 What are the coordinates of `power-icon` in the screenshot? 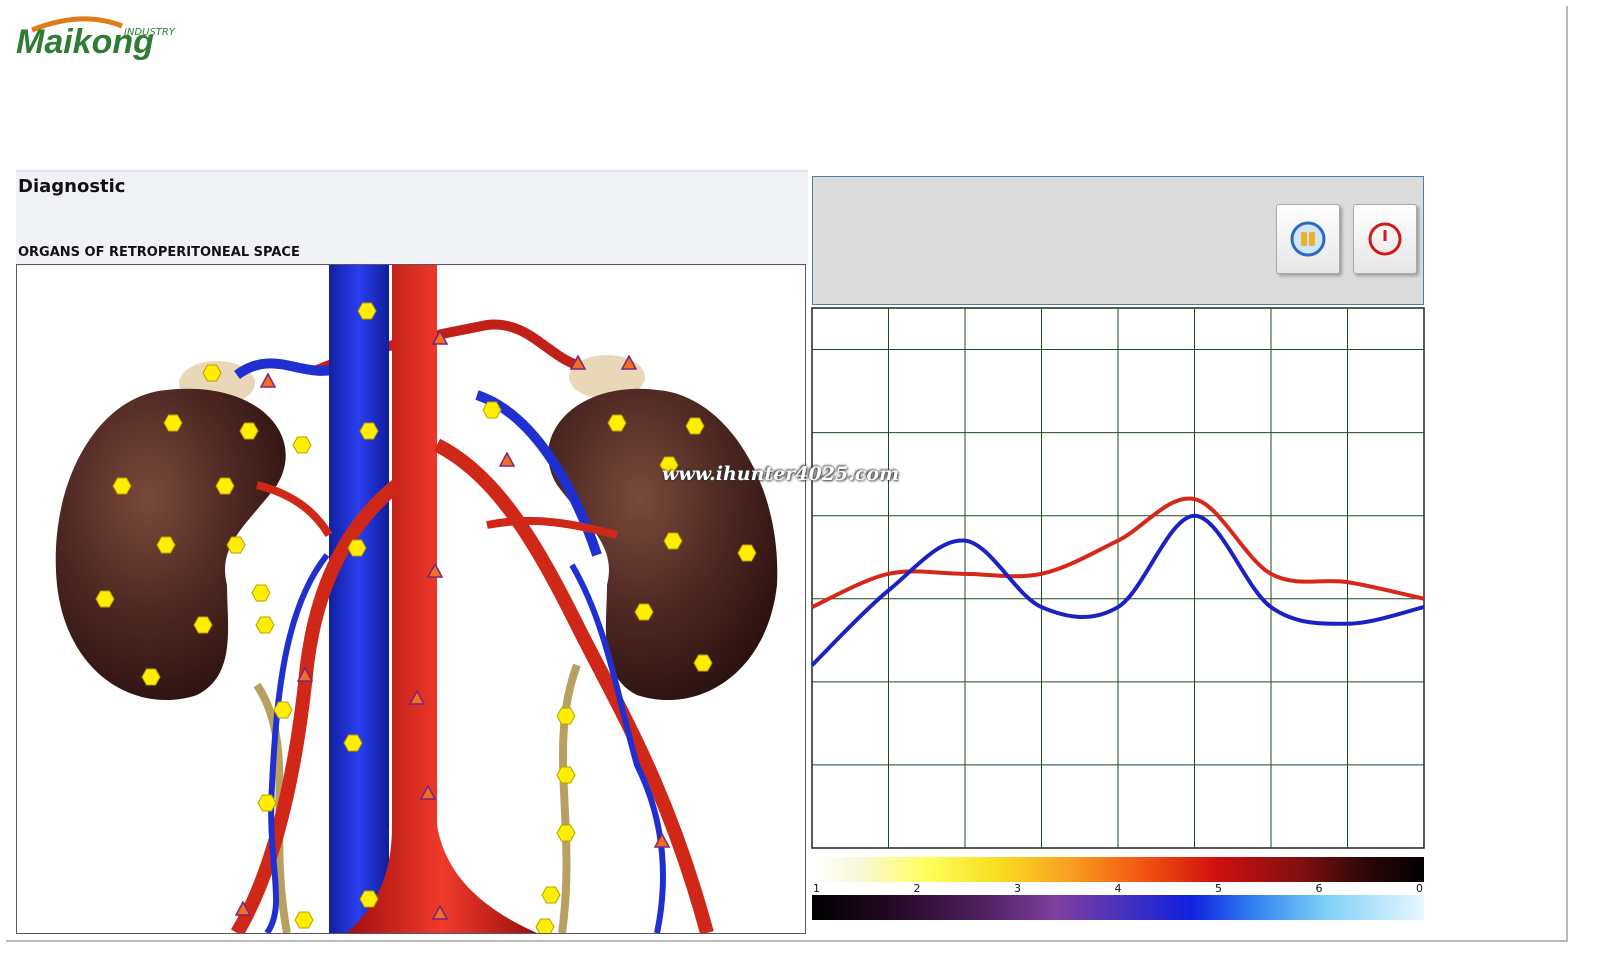 It's located at (1385, 239).